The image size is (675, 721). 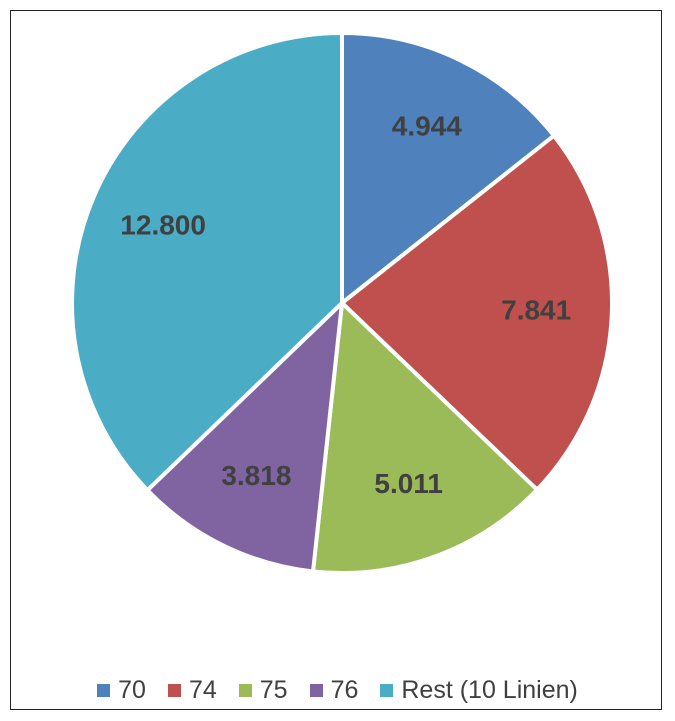 I want to click on legend-label-0: 70, so click(x=132, y=689).